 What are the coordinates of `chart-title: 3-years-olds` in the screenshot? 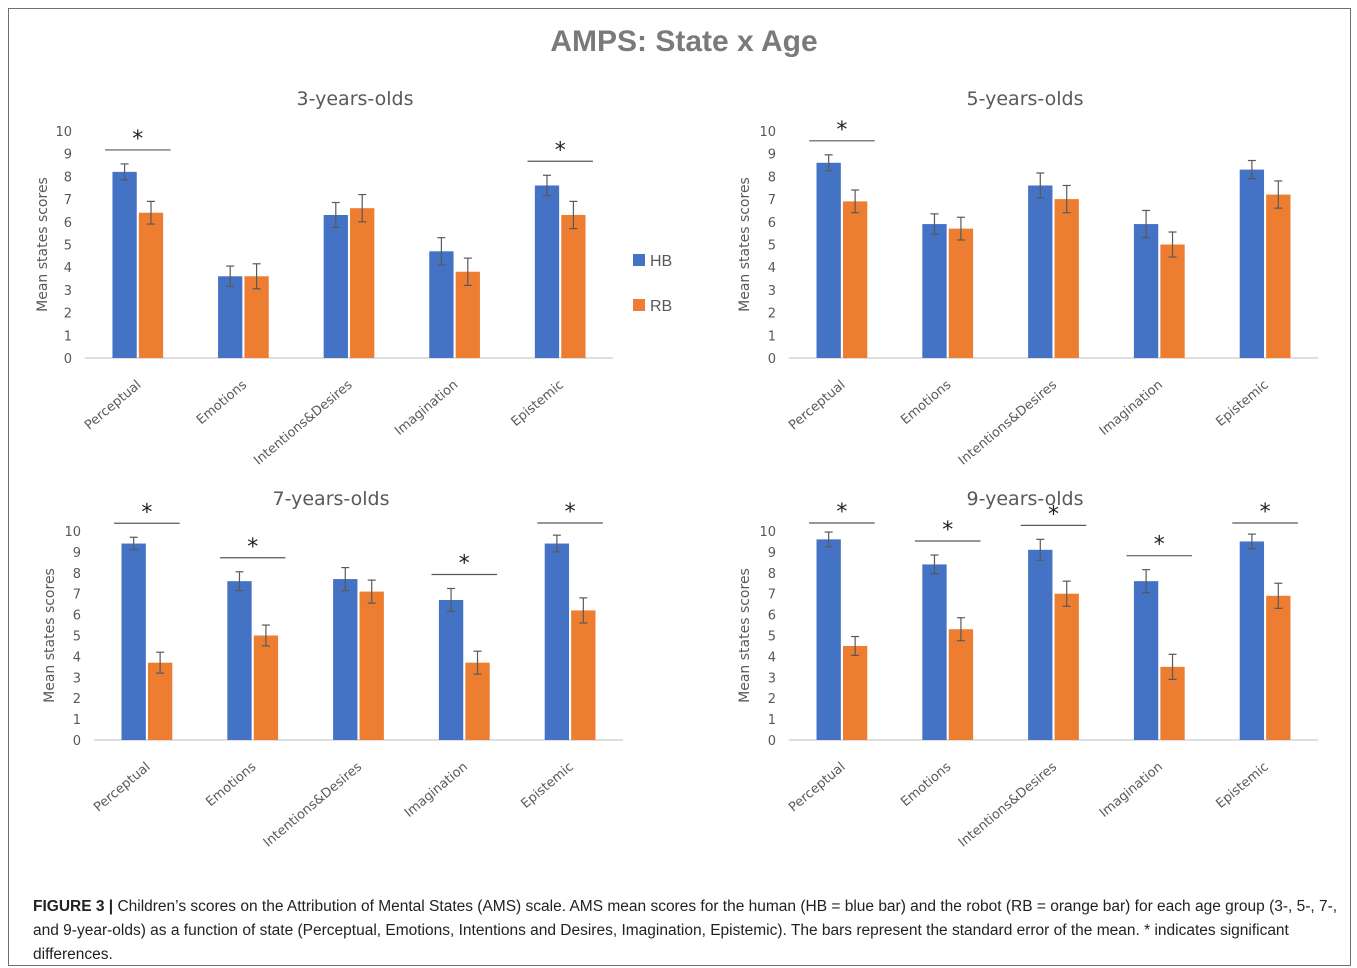 It's located at (355, 99).